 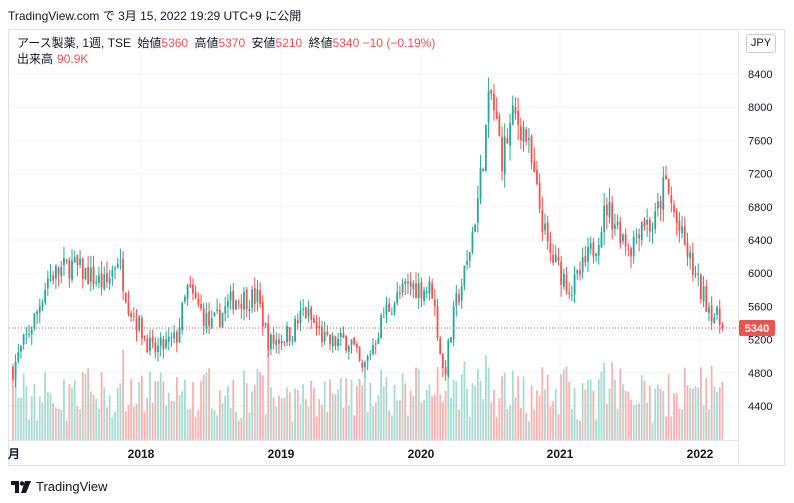 What do you see at coordinates (761, 43) in the screenshot?
I see `currency-button: JPY` at bounding box center [761, 43].